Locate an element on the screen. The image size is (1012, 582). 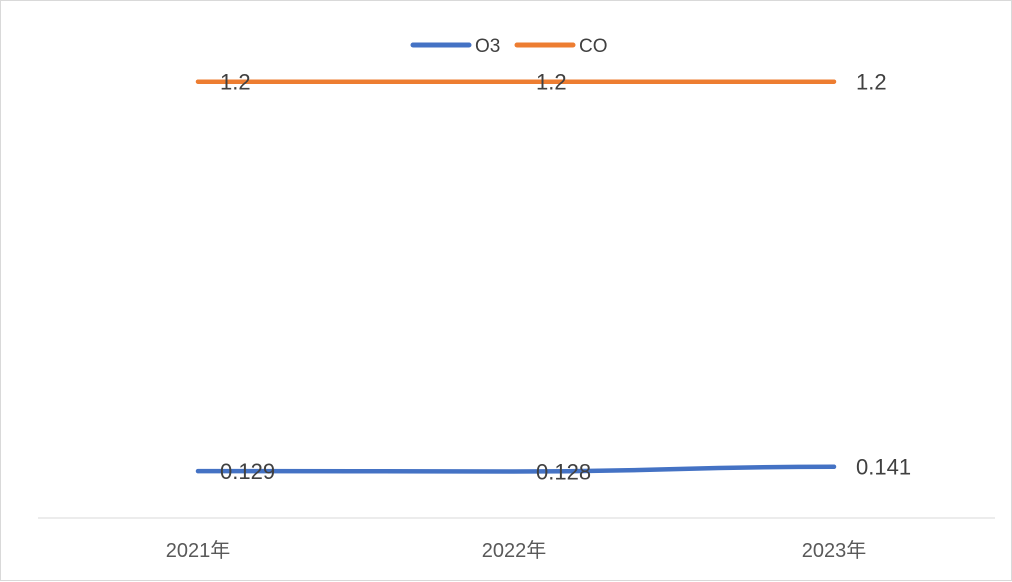
x-tick-label-2022: 2022年 is located at coordinates (514, 550).